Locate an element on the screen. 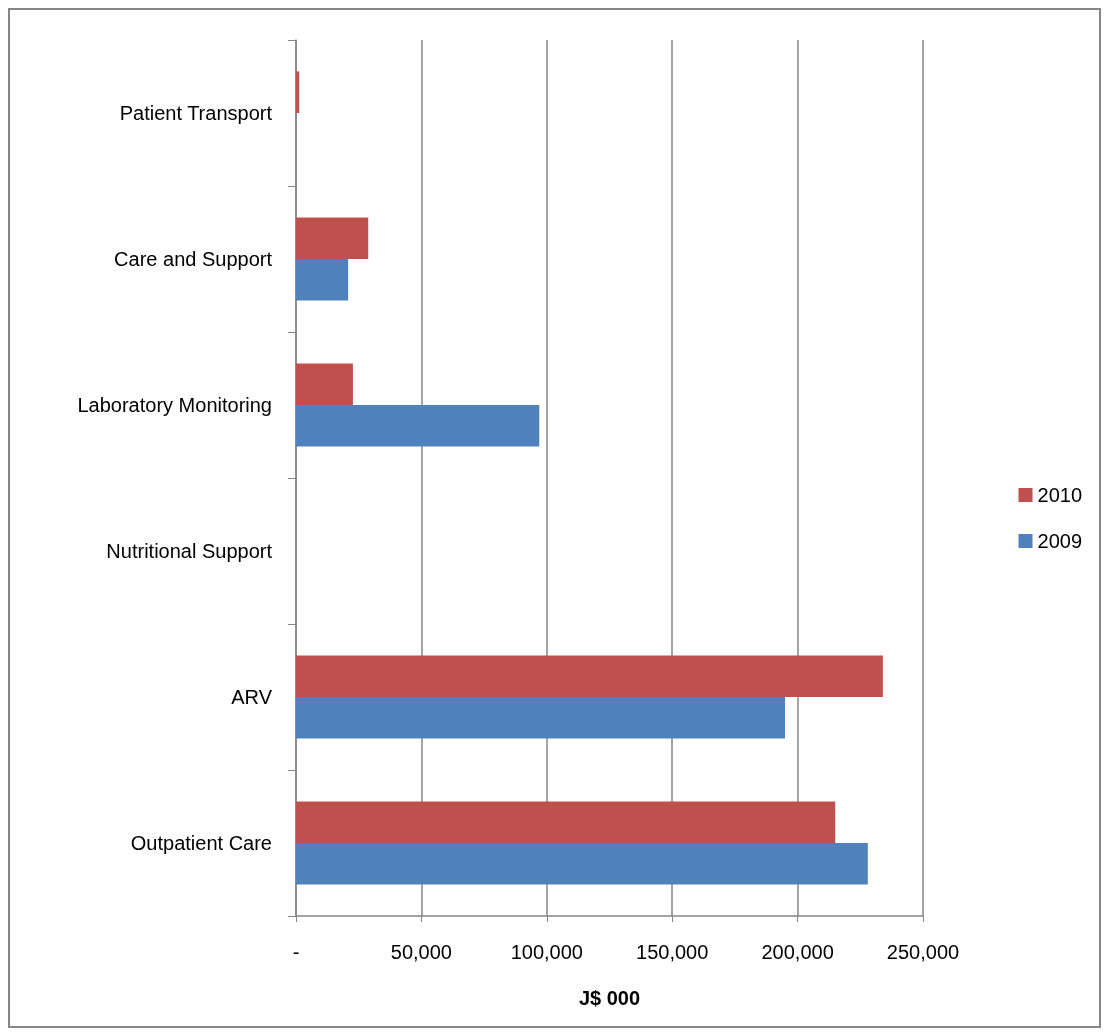 This screenshot has height=1036, width=1109. x-axis-title: J$ 000 is located at coordinates (609, 998).